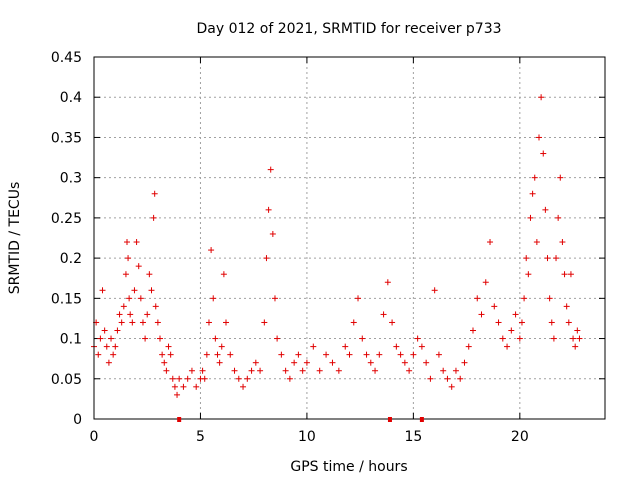 The image size is (640, 480). Describe the element at coordinates (66, 138) in the screenshot. I see `y-tick-label: 0.35` at that location.